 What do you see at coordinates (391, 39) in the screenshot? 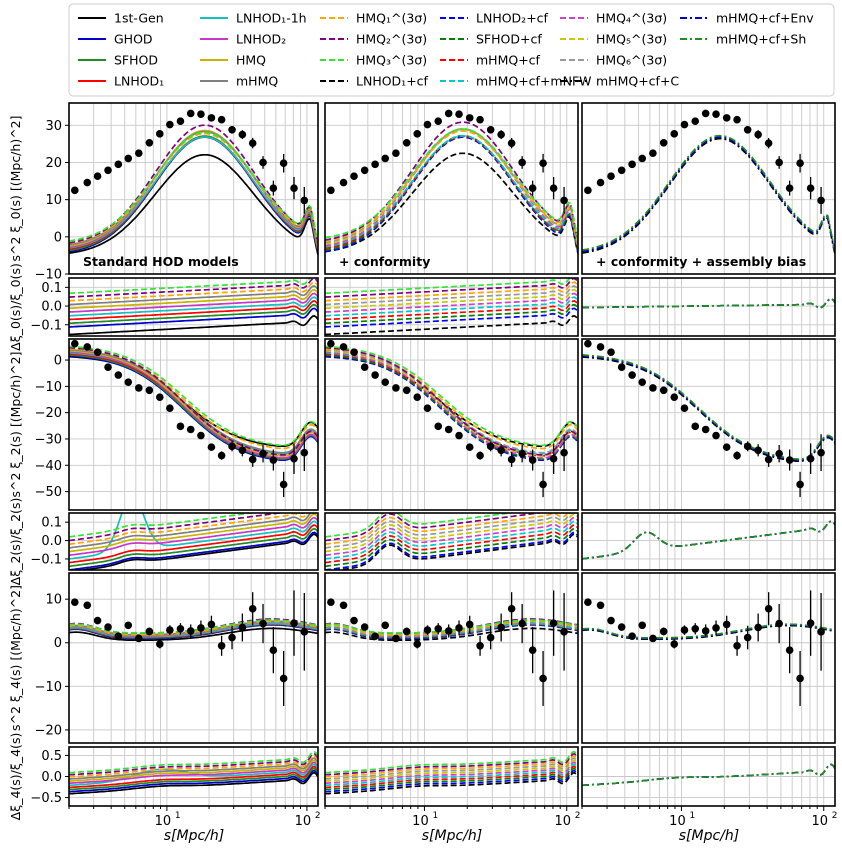
I see `legend-label: HMQ₂^(3σ)` at bounding box center [391, 39].